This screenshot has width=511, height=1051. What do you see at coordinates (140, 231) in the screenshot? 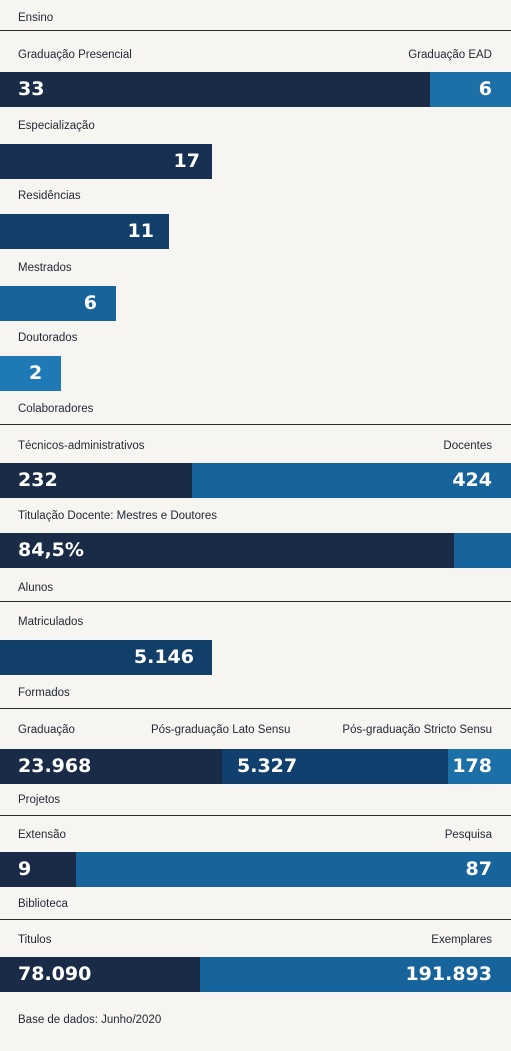
I see `value-residencias: 11` at bounding box center [140, 231].